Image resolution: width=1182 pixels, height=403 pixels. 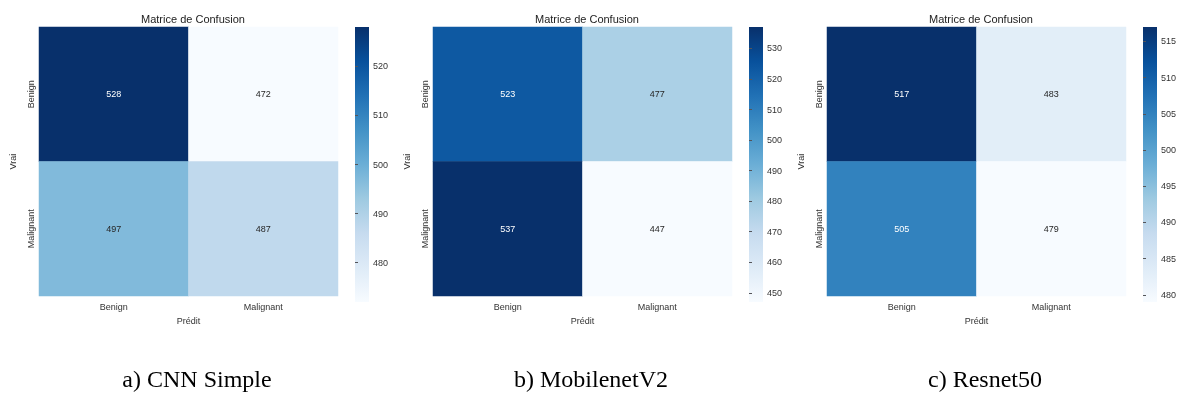 I want to click on color-bar-label: 485, so click(x=1169, y=258).